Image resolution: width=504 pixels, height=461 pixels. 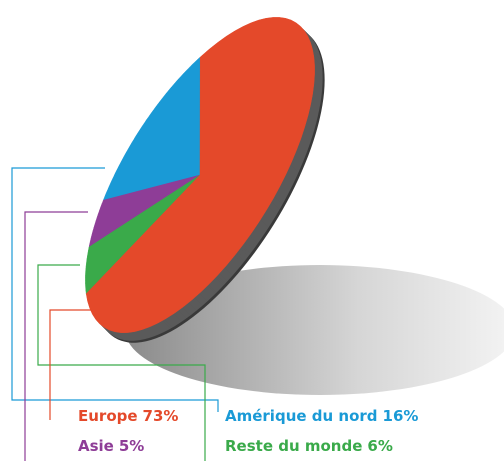 I want to click on legend-label: Reste du monde 6%, so click(x=309, y=446).